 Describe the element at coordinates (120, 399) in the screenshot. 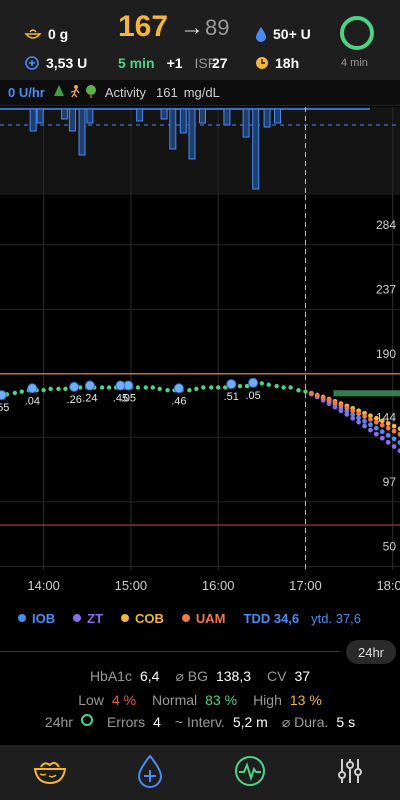

I see `bolus-label: .45` at that location.